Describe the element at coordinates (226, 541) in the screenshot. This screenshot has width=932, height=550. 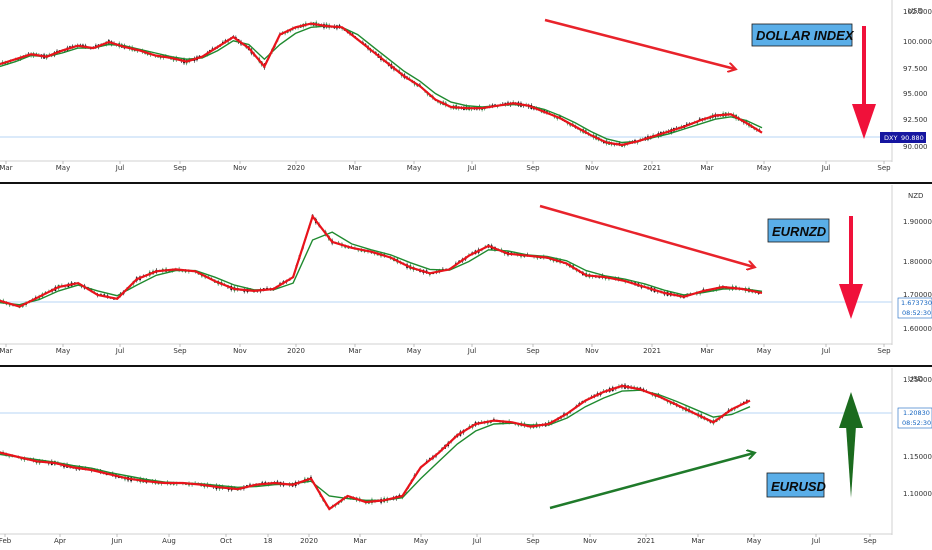
I see `x-tick-label: Oct` at that location.